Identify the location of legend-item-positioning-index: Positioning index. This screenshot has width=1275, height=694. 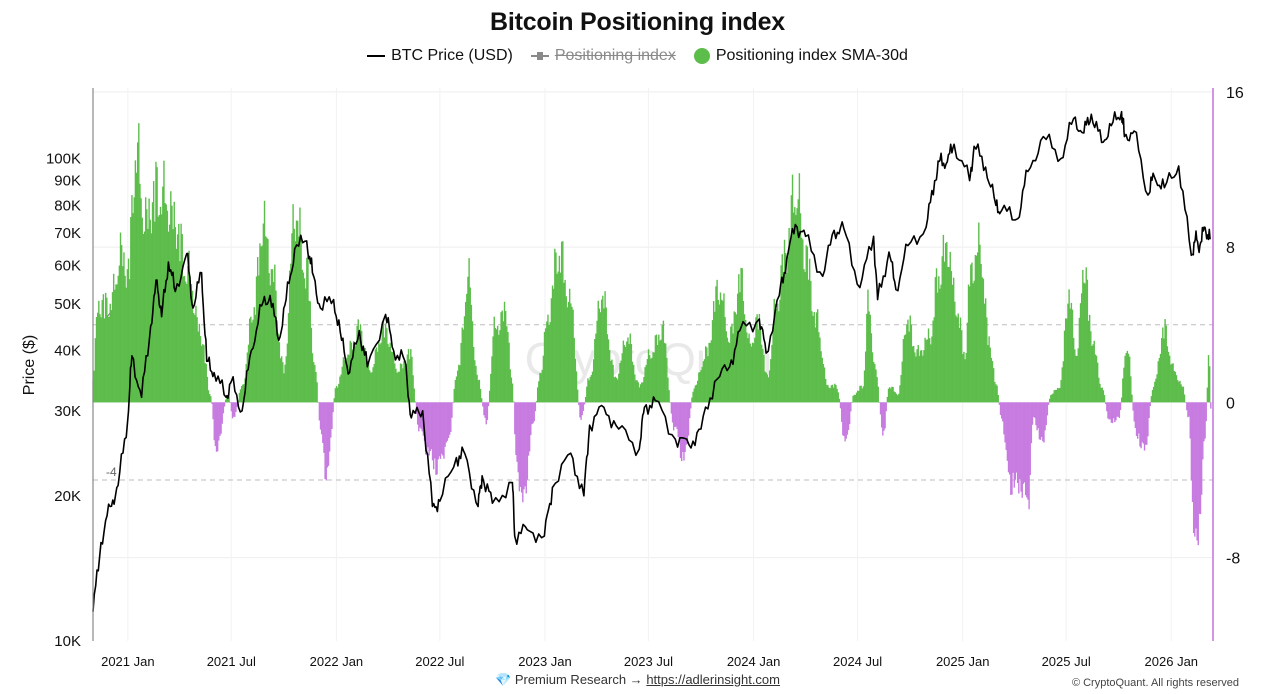
(603, 56).